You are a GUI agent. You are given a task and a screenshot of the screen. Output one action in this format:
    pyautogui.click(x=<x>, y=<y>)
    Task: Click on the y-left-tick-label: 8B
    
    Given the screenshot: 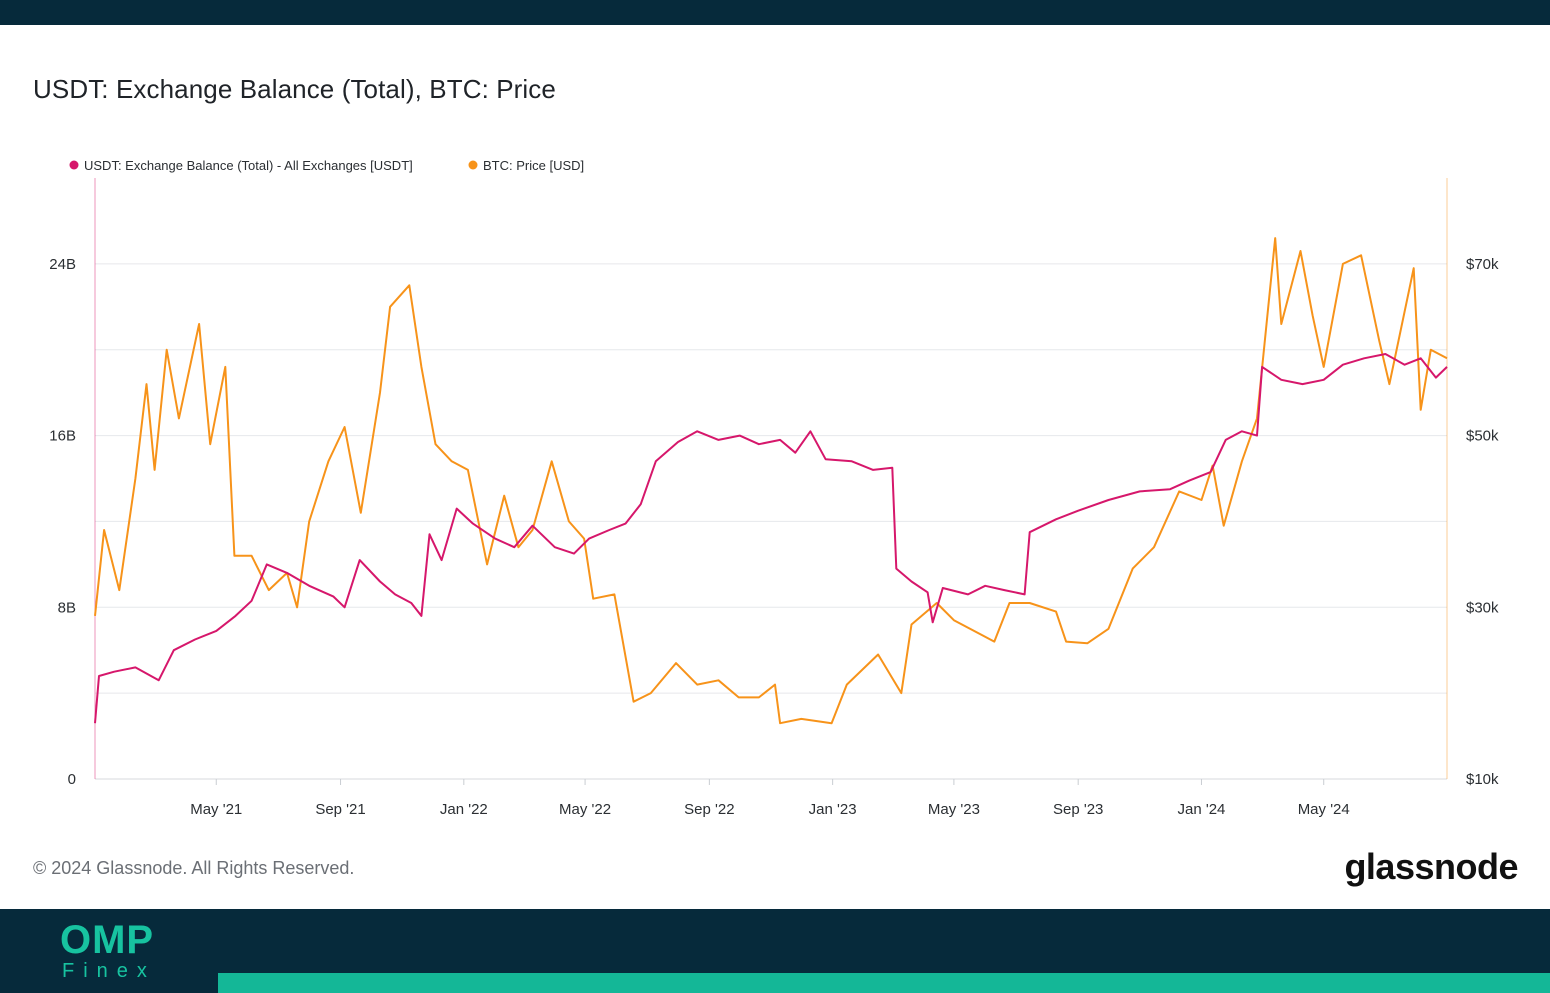 What is the action you would take?
    pyautogui.click(x=67, y=607)
    